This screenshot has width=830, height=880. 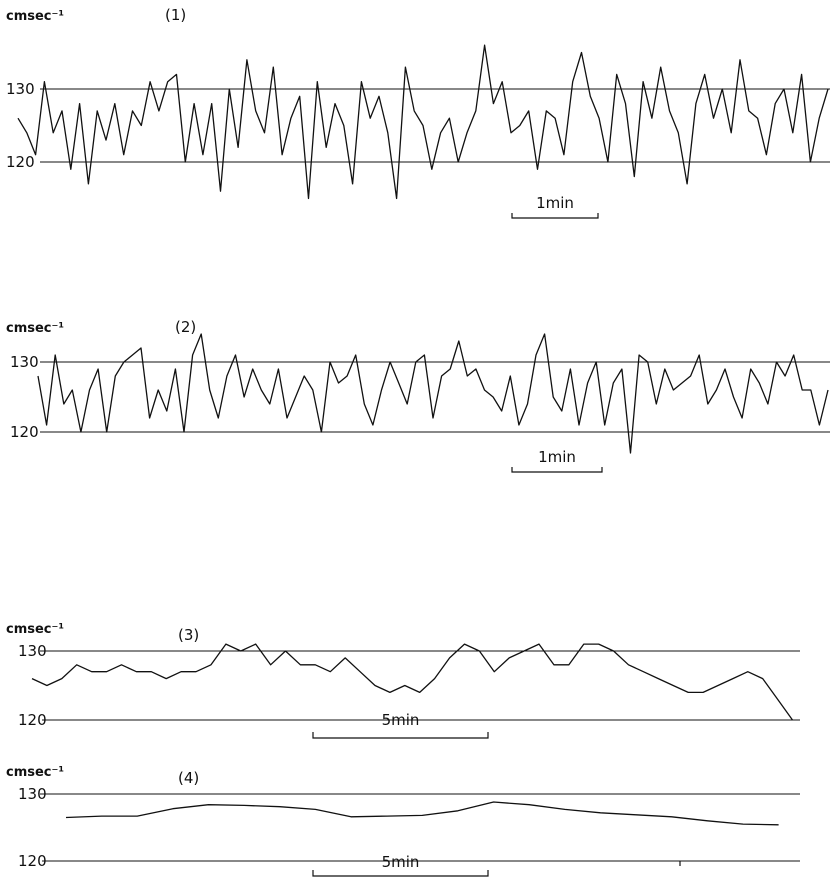 What do you see at coordinates (185, 327) in the screenshot?
I see `panel-label: (2)` at bounding box center [185, 327].